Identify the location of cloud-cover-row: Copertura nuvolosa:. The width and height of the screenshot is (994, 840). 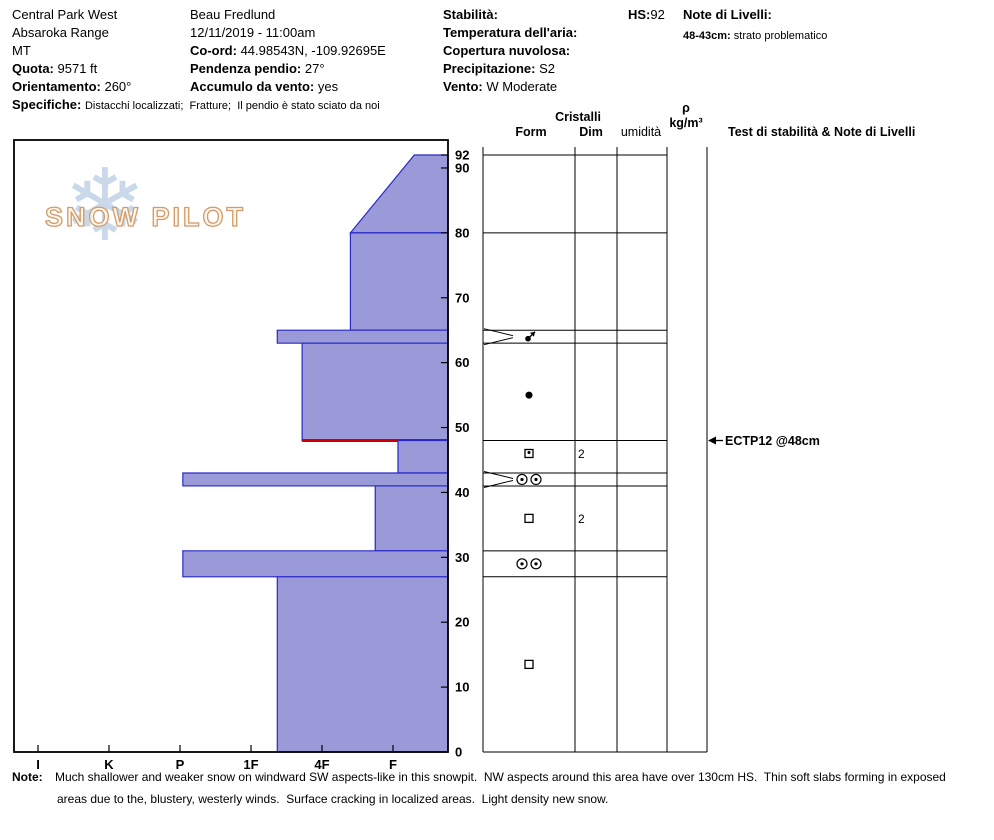
(510, 51).